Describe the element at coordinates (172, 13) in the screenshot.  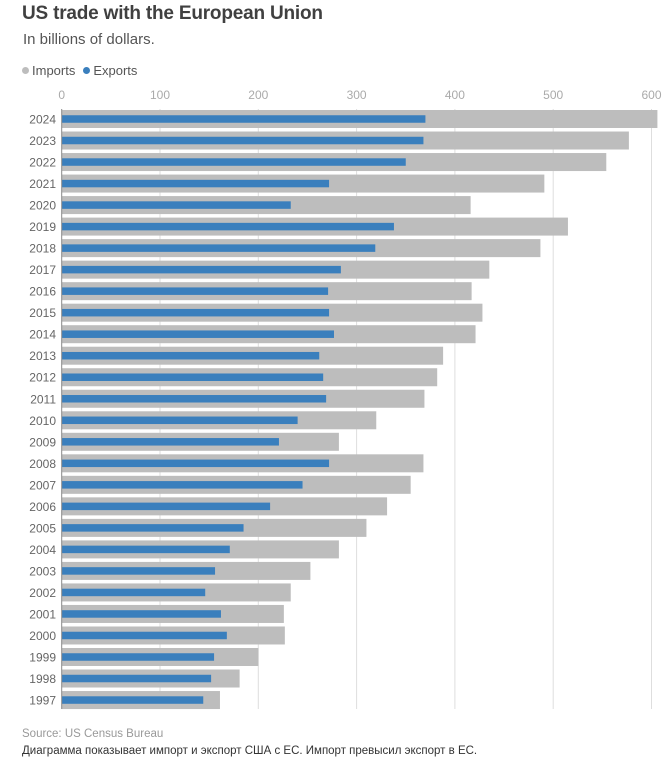
I see `chart-title: US trade with the European Union` at that location.